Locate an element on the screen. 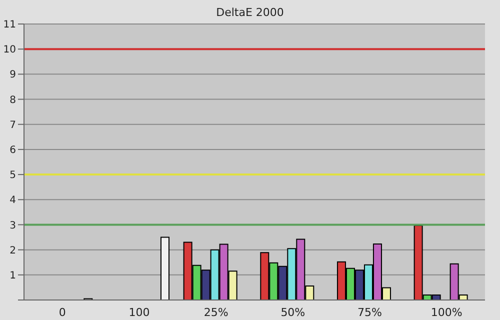 This screenshot has height=320, width=500. y-tick-label: 5 is located at coordinates (13, 176).